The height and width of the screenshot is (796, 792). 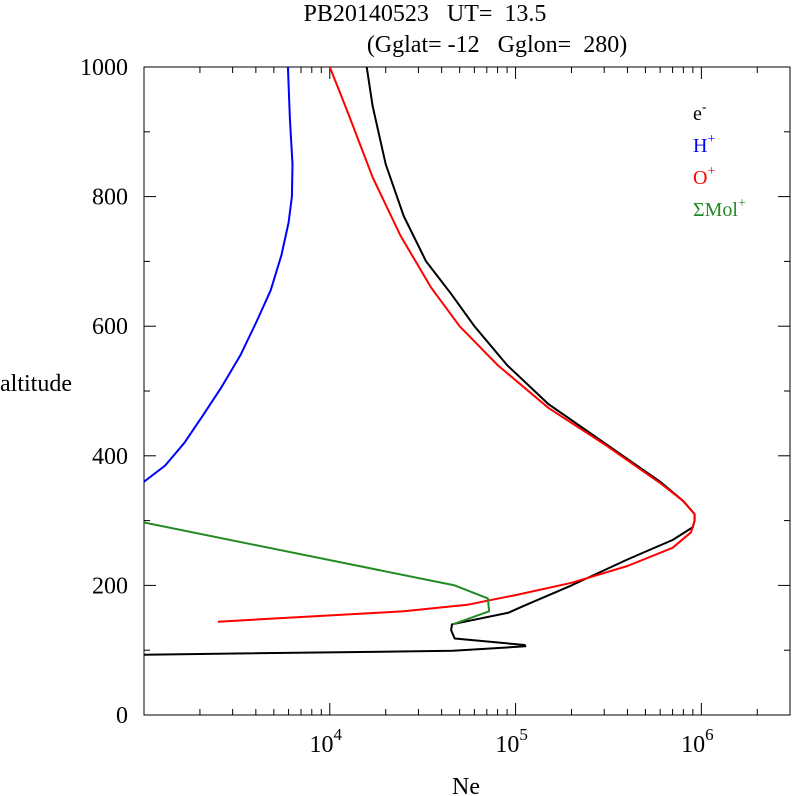 I want to click on y-tick-label: 800, so click(x=110, y=198).